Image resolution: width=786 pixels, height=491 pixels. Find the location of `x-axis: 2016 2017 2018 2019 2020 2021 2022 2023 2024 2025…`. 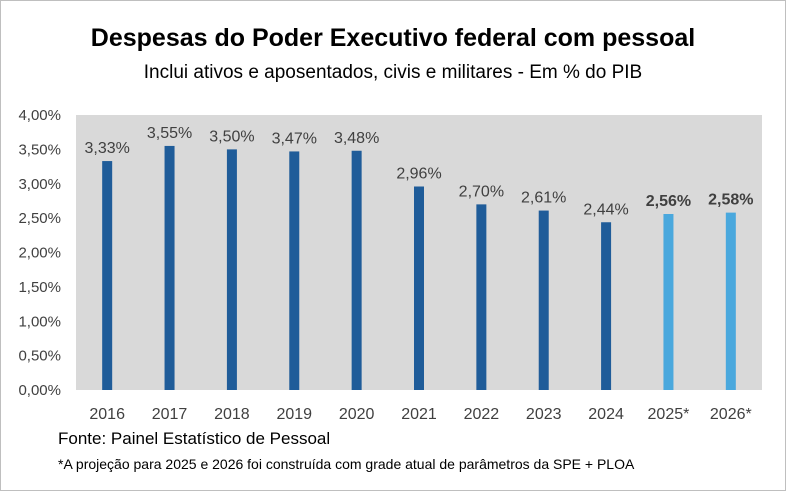

x-axis: 2016 2017 2018 2019 2020 2021 2022 2023 2024 2025… is located at coordinates (420, 414).